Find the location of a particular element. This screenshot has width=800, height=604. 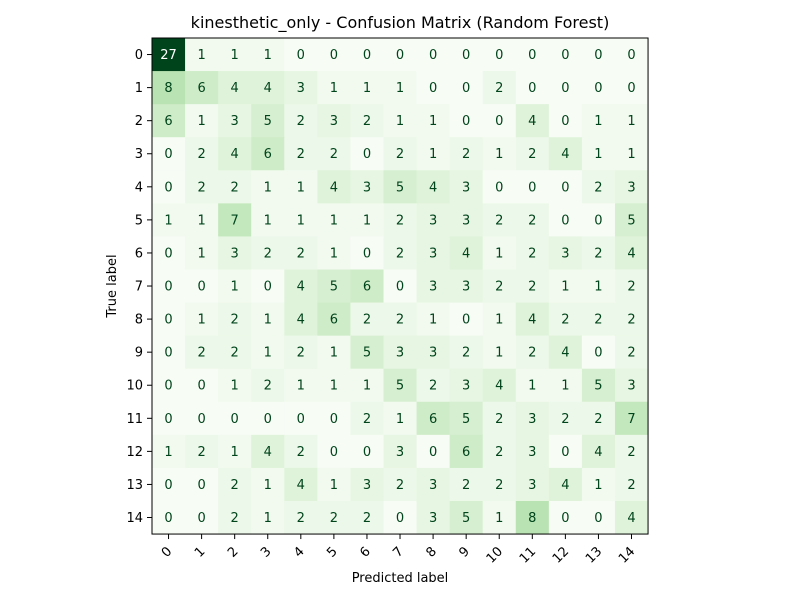

cell-value-label: 8 is located at coordinates (168, 88).